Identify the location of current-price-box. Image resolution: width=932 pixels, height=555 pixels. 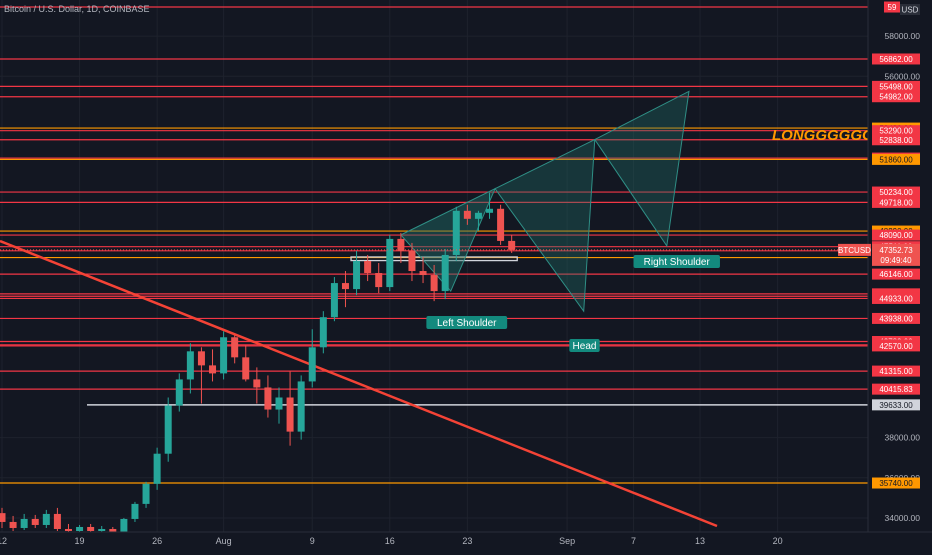
(896, 254).